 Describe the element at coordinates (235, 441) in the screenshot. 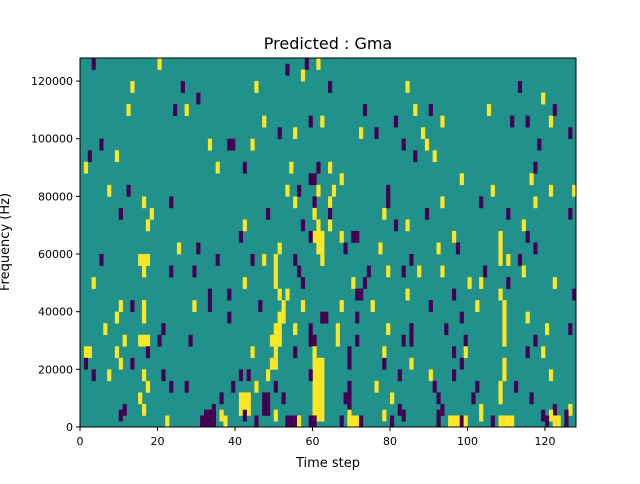

I see `x-tick-label: 40` at that location.